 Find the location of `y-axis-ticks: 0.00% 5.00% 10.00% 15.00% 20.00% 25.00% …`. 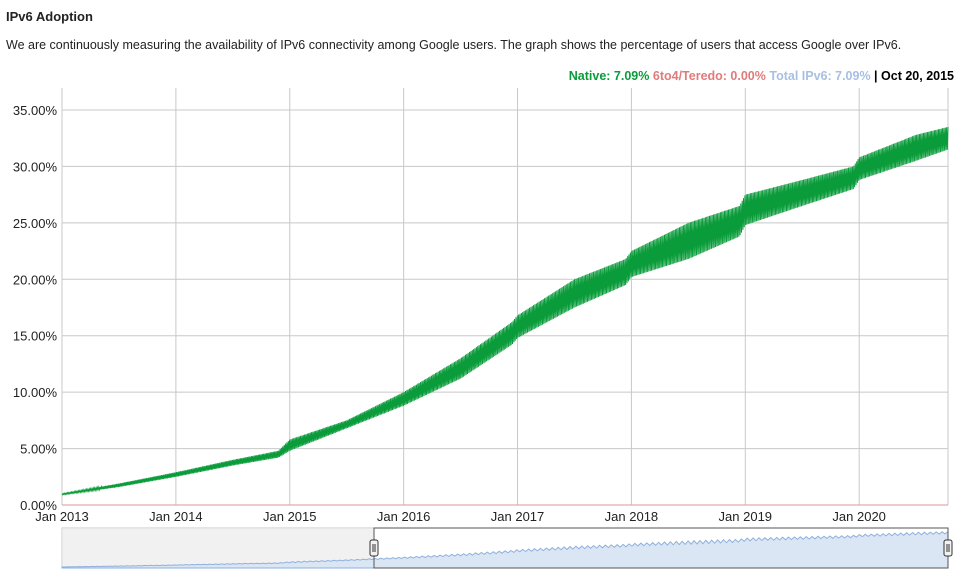

y-axis-ticks: 0.00% 5.00% 10.00% 15.00% 20.00% 25.00% … is located at coordinates (35, 308).